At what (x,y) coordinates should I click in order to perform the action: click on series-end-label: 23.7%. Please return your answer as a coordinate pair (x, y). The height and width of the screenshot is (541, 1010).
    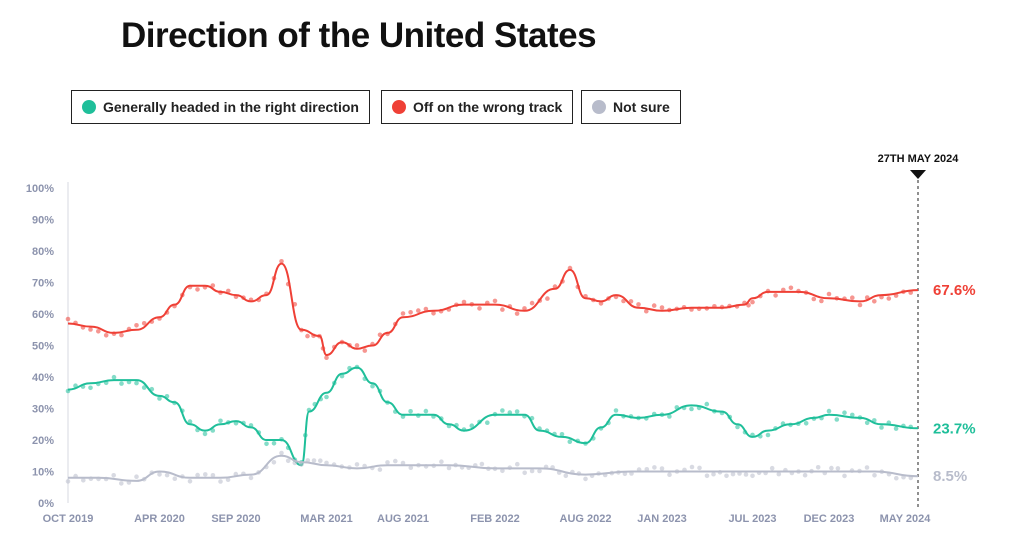
    Looking at the image, I should click on (954, 428).